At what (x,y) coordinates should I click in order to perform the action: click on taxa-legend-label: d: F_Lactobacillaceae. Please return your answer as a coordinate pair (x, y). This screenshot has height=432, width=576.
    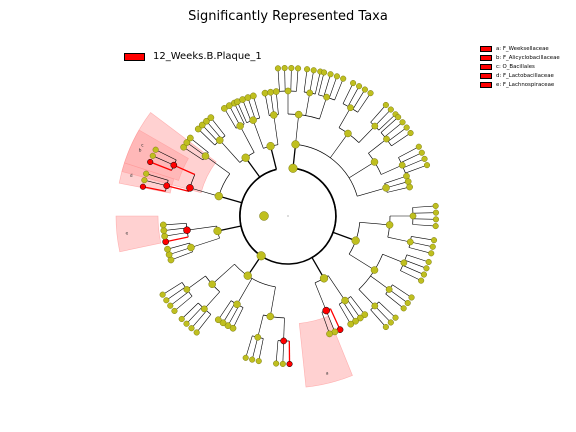
    Looking at the image, I should click on (525, 76).